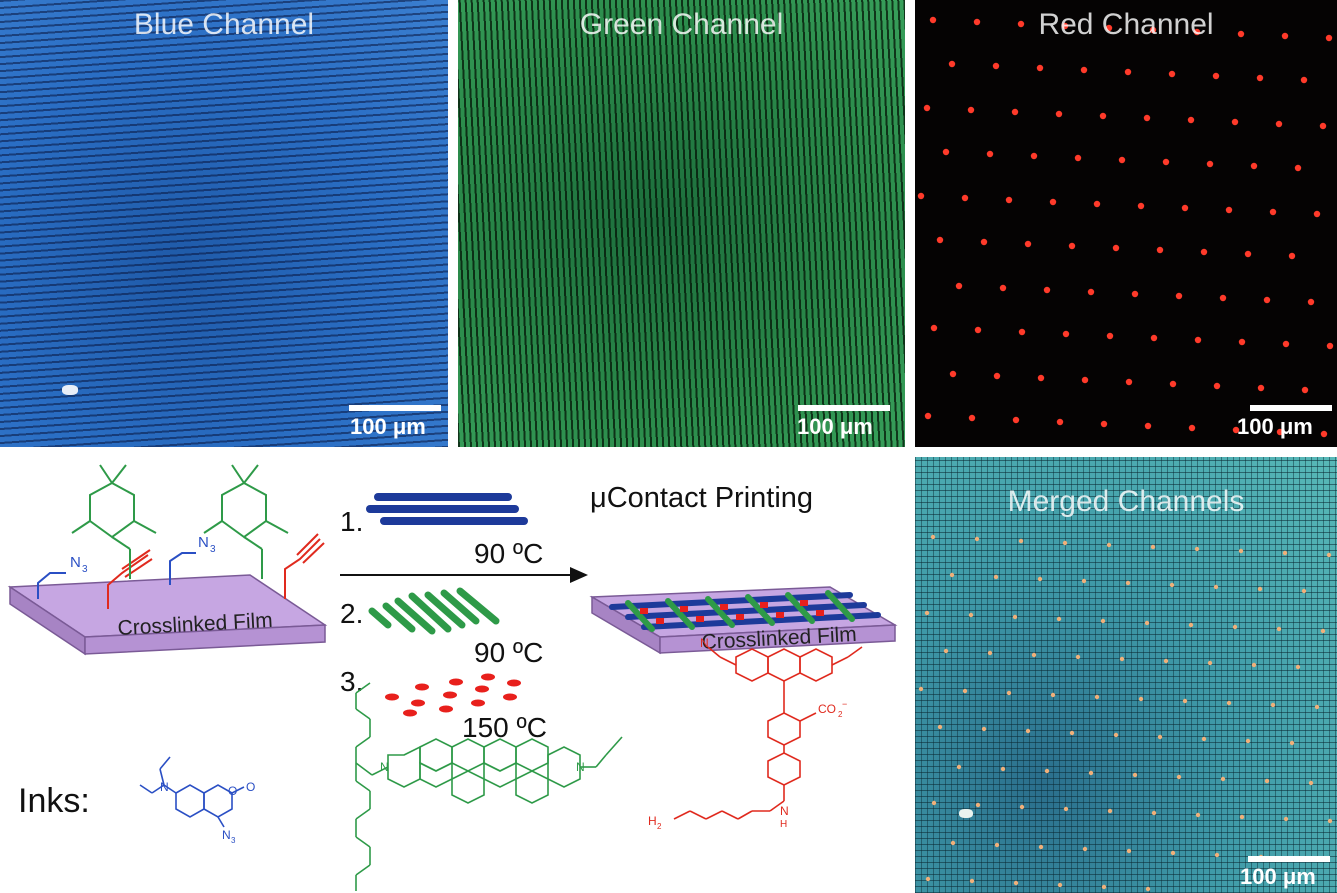 This screenshot has width=1337, height=893. Describe the element at coordinates (580, 767) in the screenshot. I see `perylene-n-right: N` at that location.